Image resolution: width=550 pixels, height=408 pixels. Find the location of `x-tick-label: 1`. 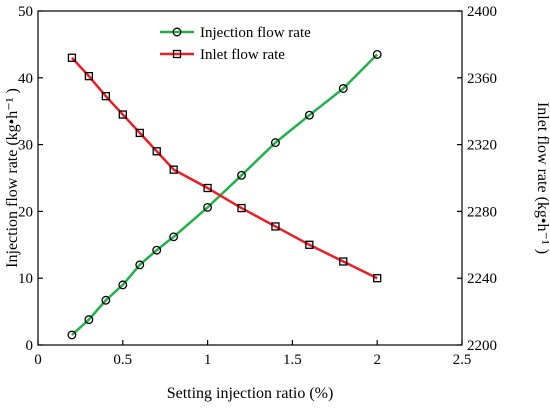

x-tick-label: 1 is located at coordinates (208, 360).